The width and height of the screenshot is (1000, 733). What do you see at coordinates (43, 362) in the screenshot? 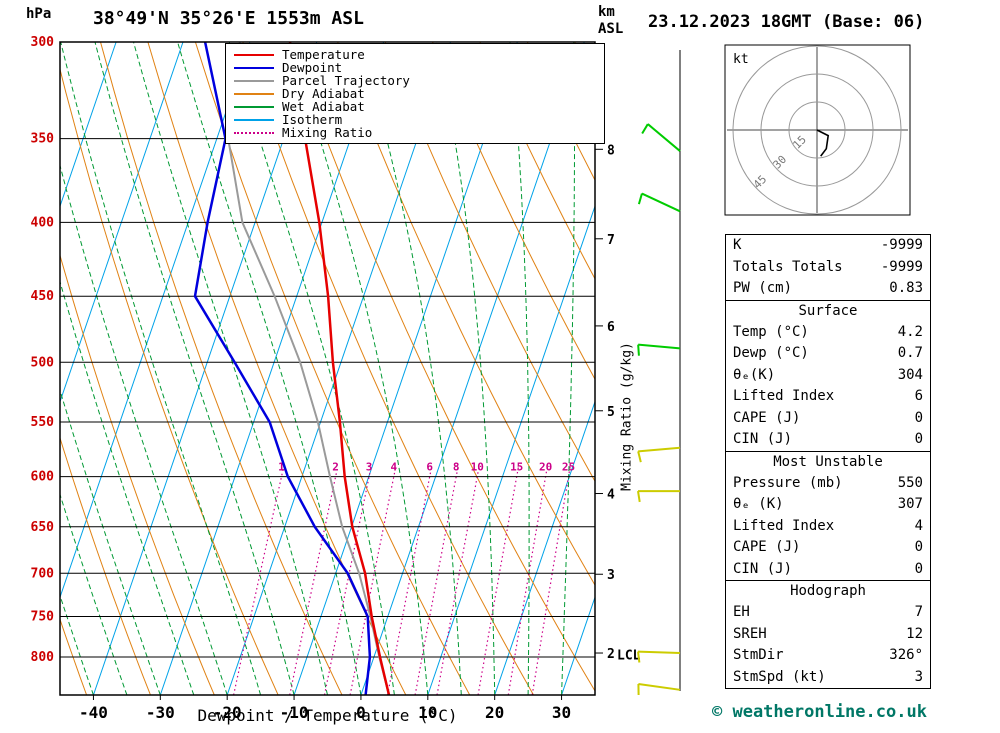
I see `svg-text: 500` at bounding box center [43, 362].